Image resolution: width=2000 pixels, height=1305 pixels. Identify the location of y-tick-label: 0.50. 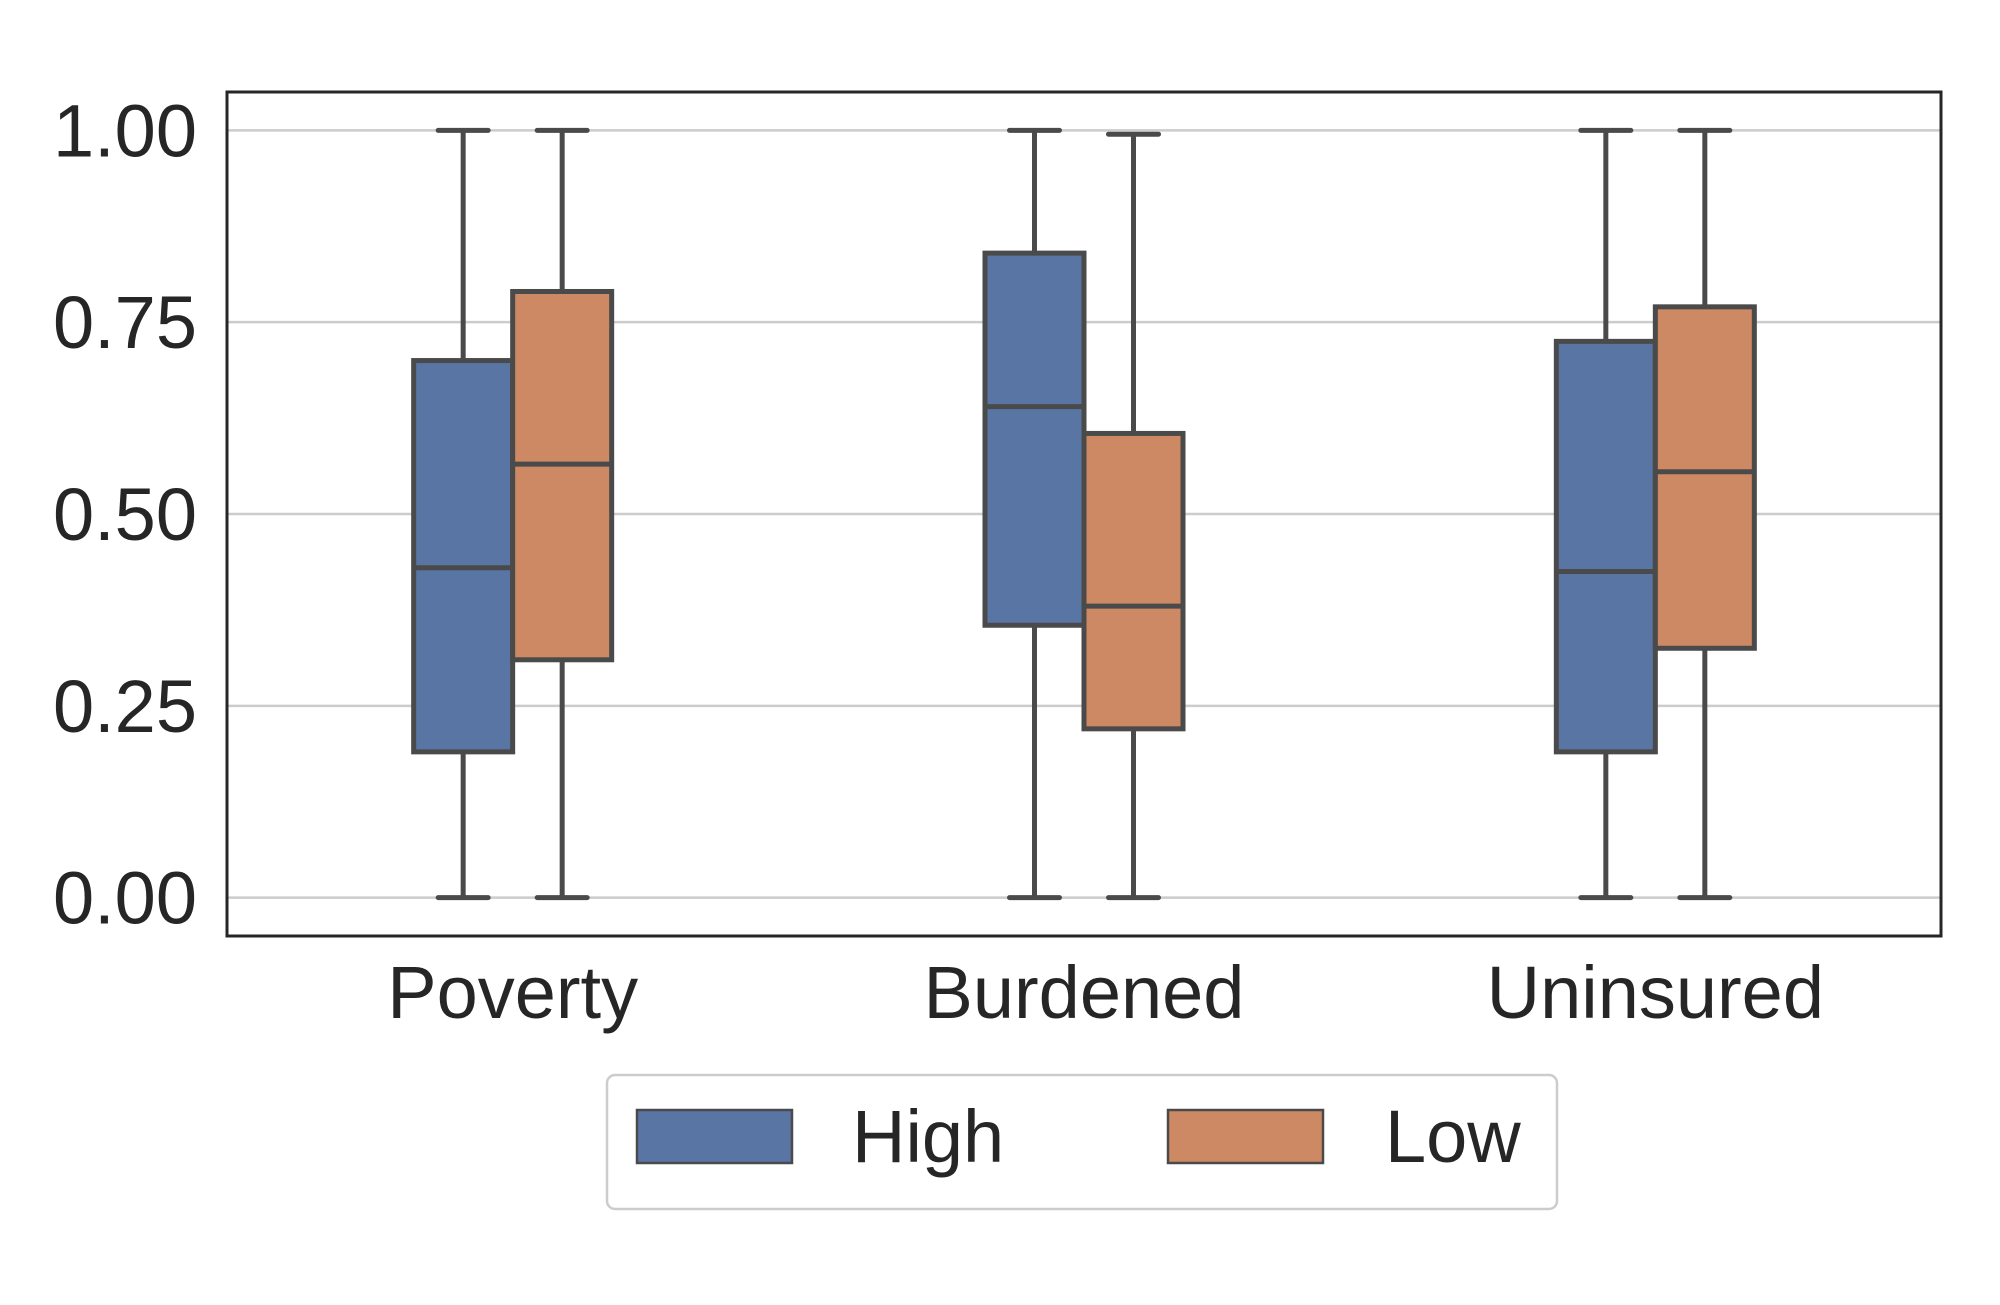
(125, 514).